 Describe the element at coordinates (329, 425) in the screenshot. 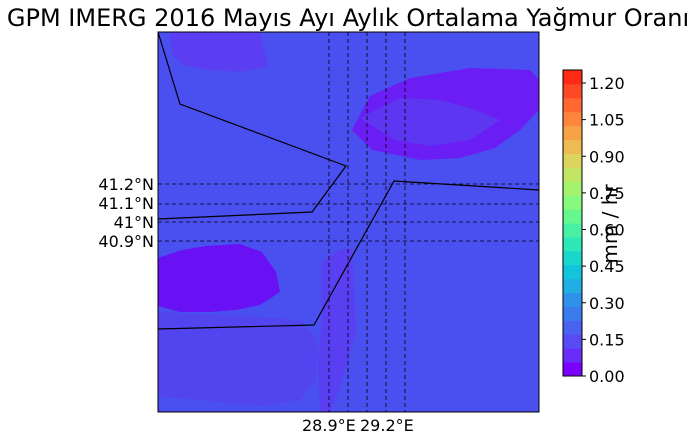

I see `lon-label-28.9: 28.9°E` at that location.